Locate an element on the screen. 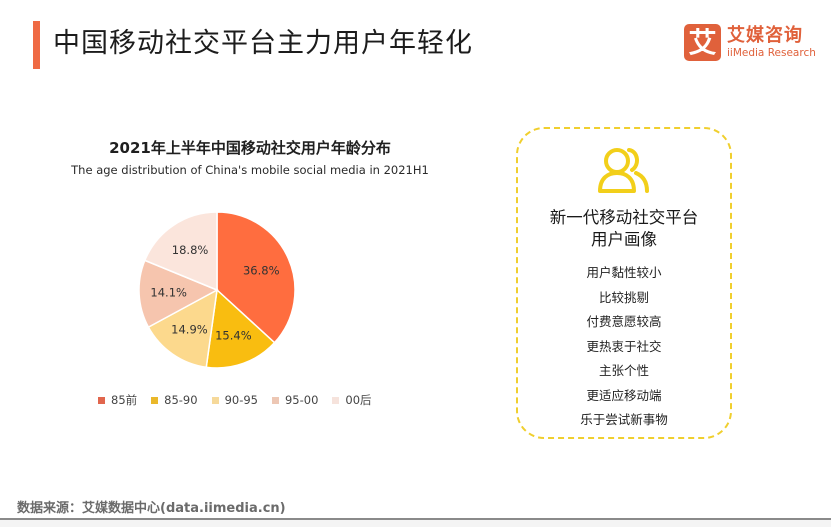  pie-chart: 36.8% 15.4% 14.9% 14.1% 18.8% is located at coordinates (217, 290).